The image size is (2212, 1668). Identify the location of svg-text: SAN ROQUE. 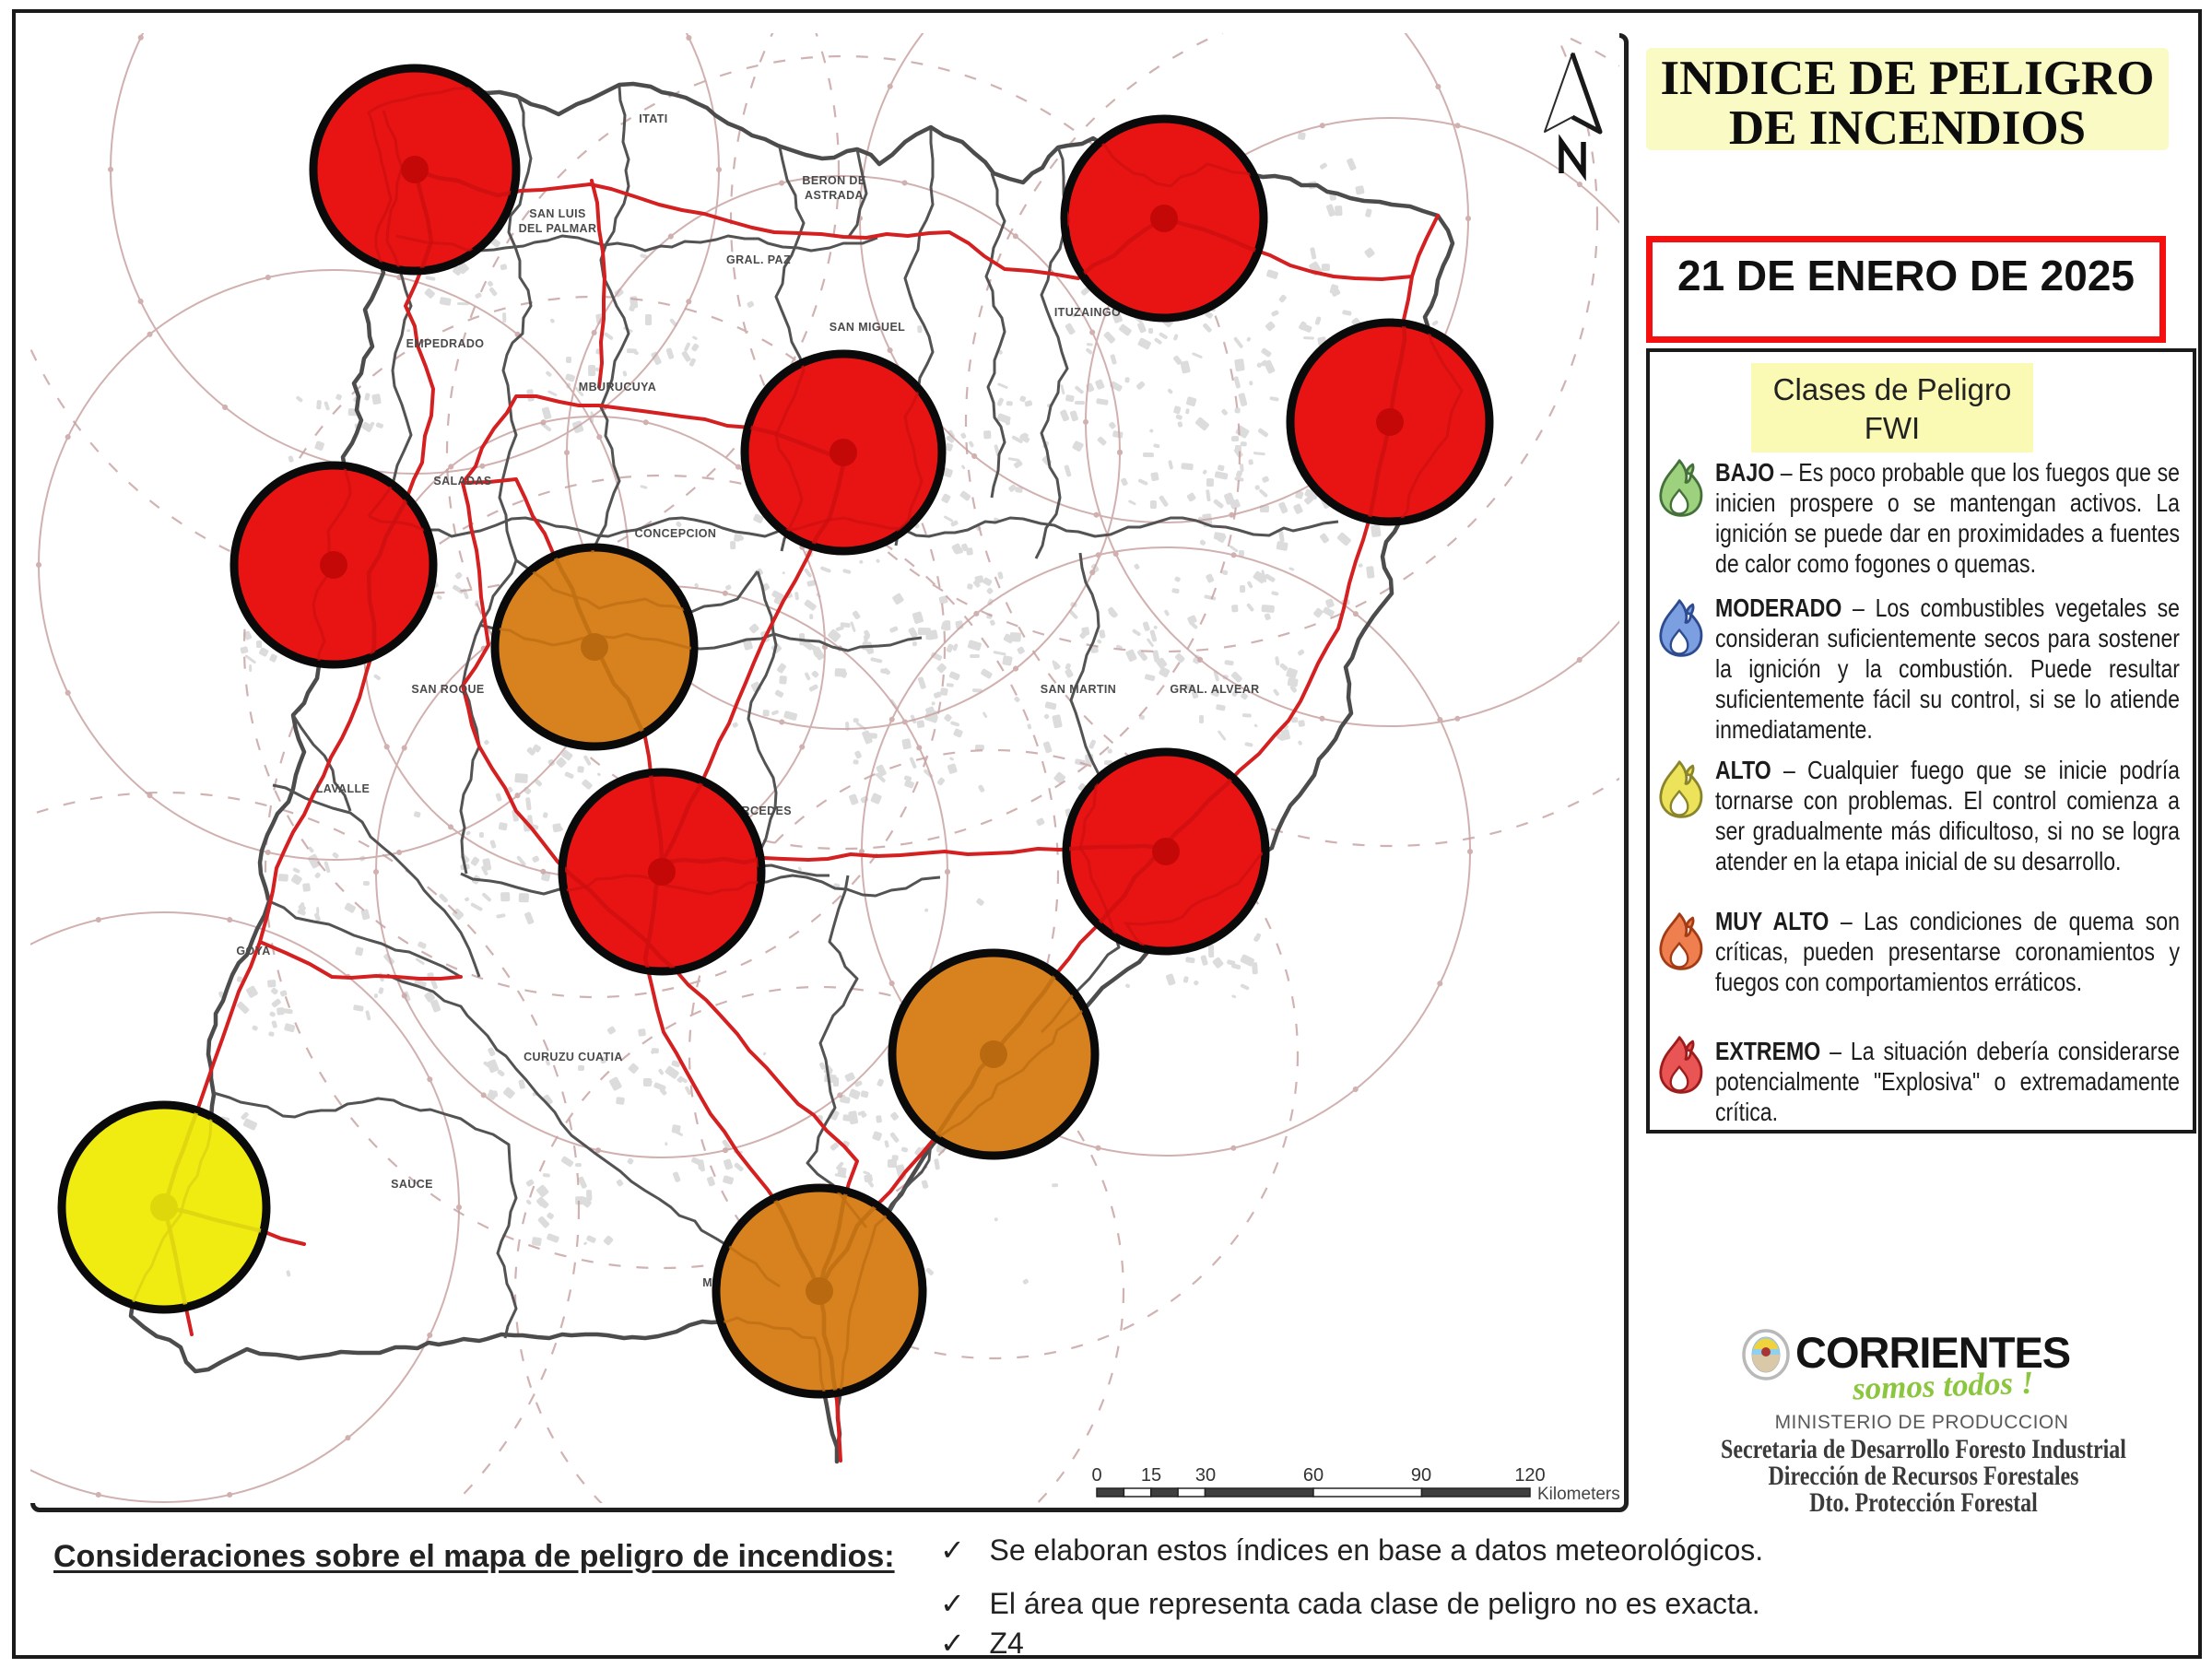
(447, 689).